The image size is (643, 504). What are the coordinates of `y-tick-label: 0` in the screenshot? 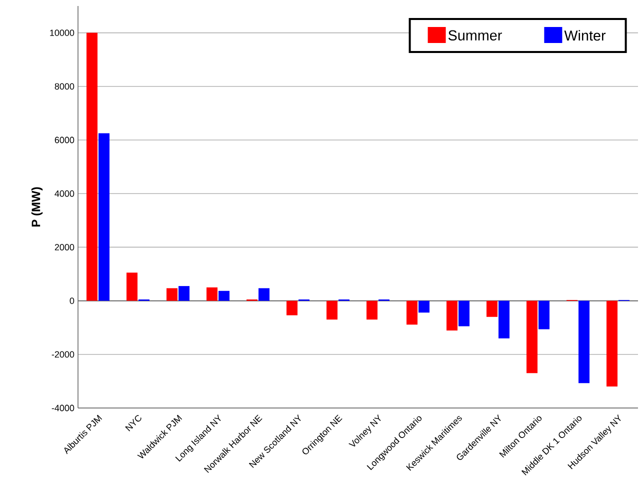 It's located at (72, 301).